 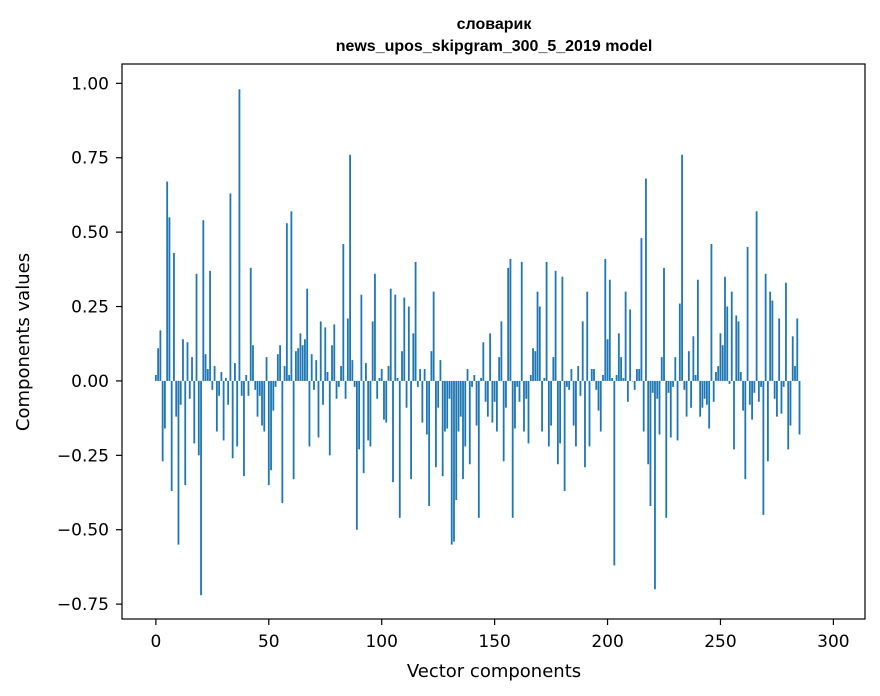 What do you see at coordinates (494, 671) in the screenshot?
I see `x-axis-label: Vector components` at bounding box center [494, 671].